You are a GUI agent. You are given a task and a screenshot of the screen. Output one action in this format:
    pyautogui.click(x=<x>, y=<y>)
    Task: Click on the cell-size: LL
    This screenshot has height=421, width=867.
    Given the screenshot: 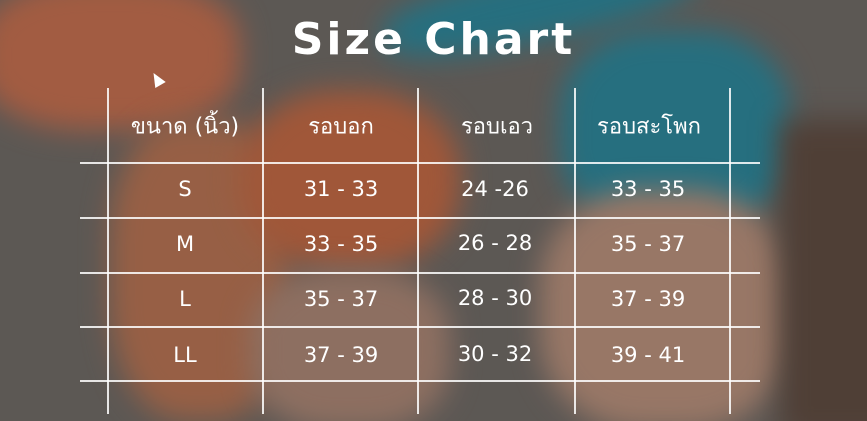 What is the action you would take?
    pyautogui.click(x=185, y=355)
    